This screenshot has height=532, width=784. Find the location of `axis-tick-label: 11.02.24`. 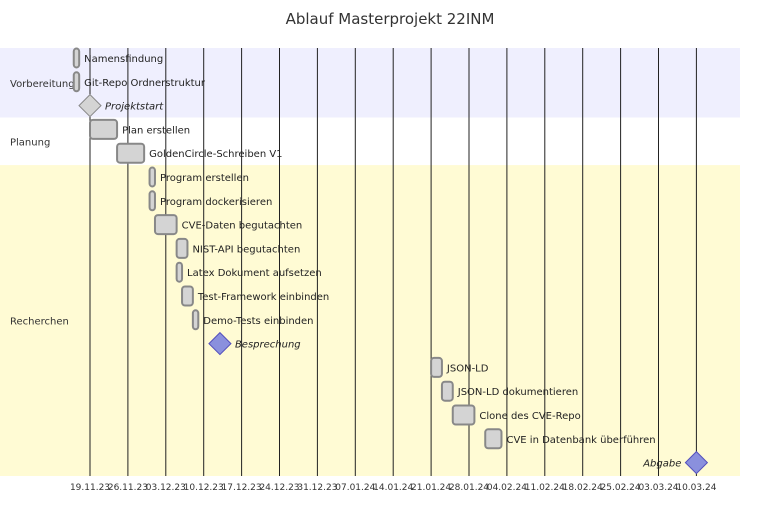

axis-tick-label: 11.02.24 is located at coordinates (545, 488).